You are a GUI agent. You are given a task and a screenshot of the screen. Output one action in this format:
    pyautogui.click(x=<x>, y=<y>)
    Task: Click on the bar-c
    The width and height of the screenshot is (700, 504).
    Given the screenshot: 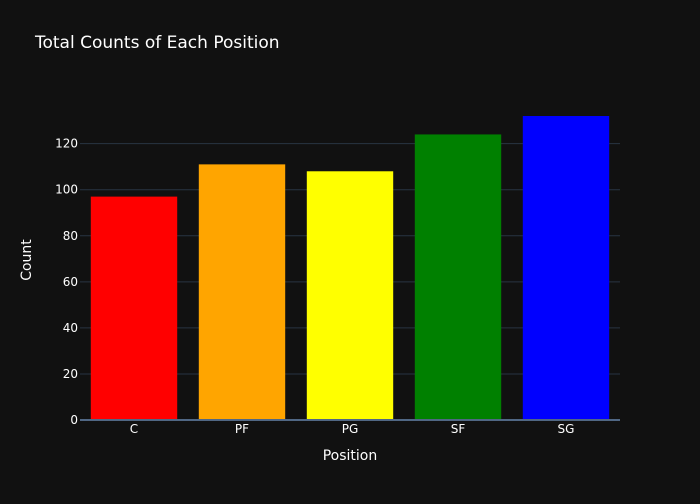 What is the action you would take?
    pyautogui.click(x=134, y=308)
    